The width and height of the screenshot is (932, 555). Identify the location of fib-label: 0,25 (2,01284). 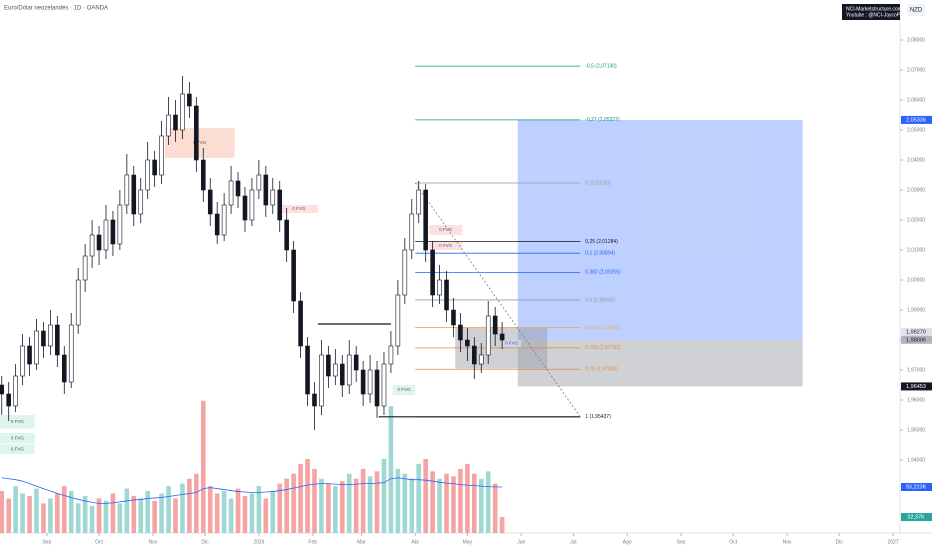
(601, 242).